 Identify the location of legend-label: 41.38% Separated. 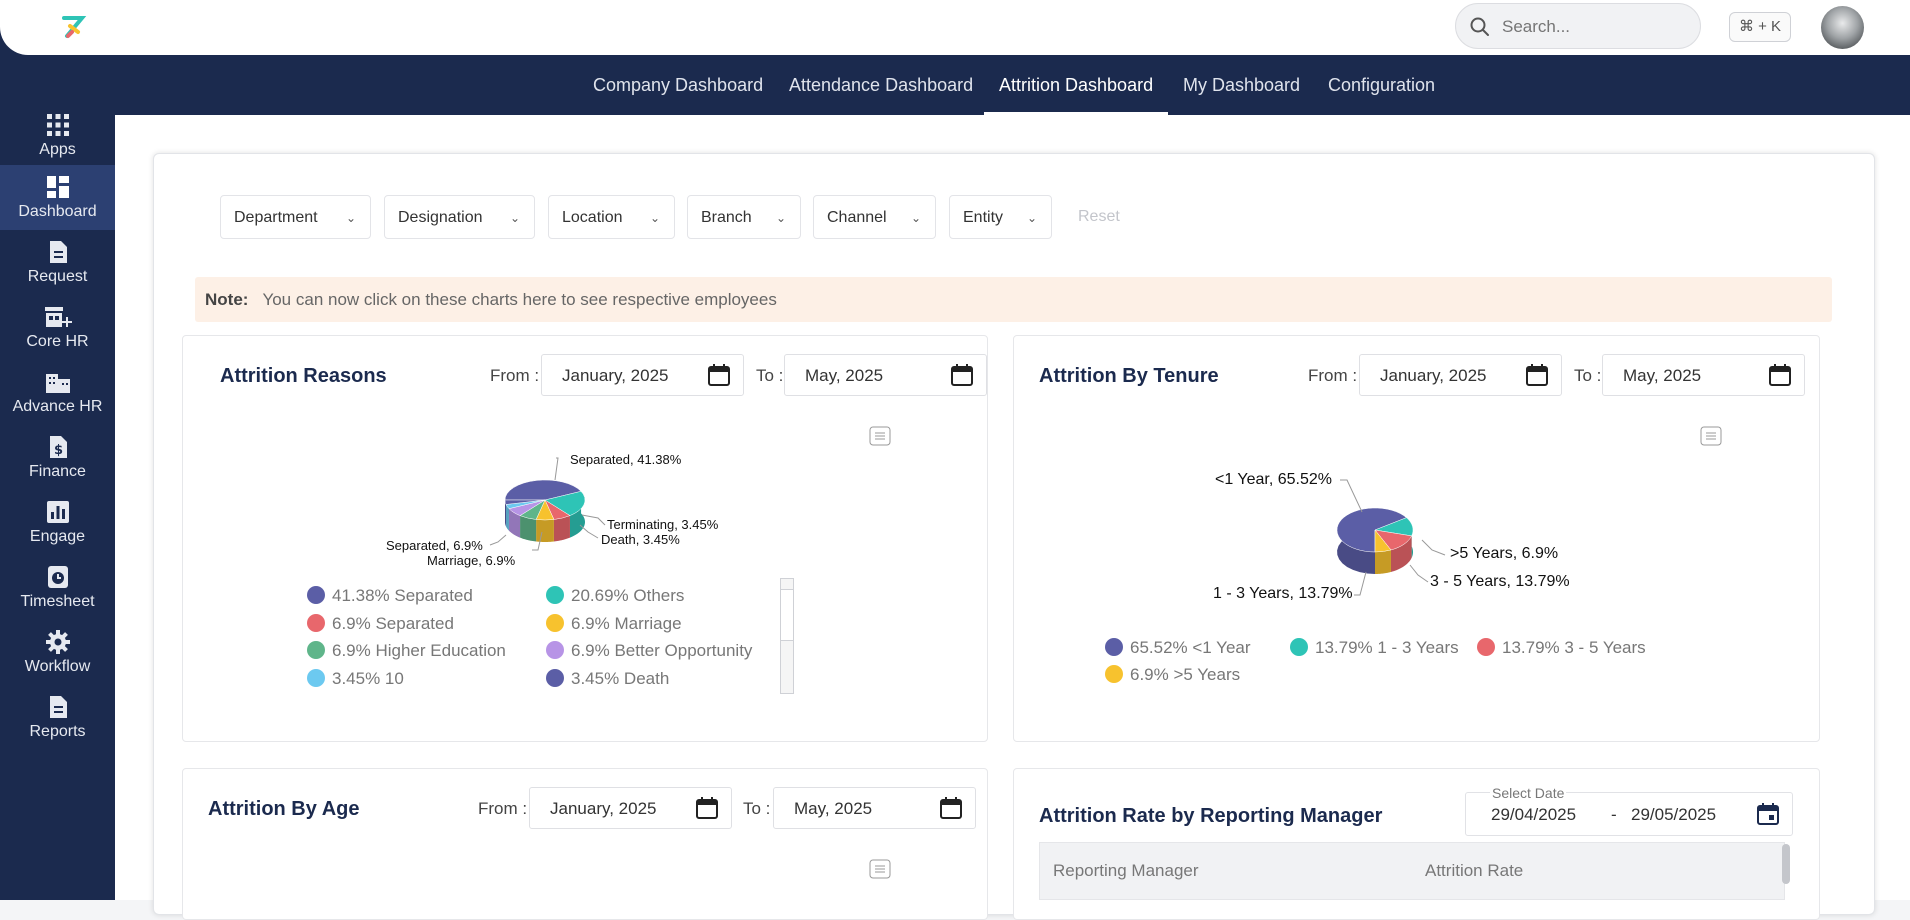
(402, 595).